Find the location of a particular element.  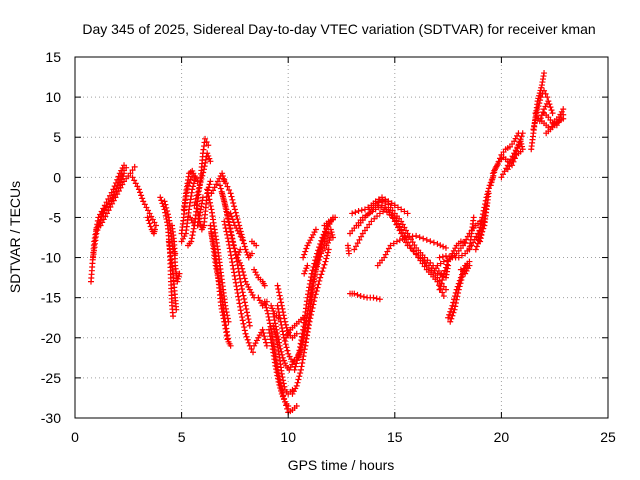

y-tick-label: 0 is located at coordinates (57, 177).